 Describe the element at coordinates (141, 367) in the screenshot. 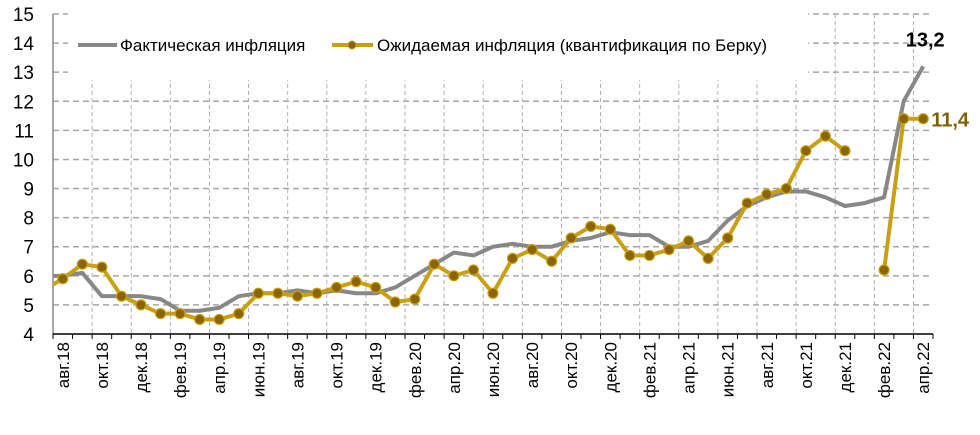

I see `x-tick-label: дек.18` at that location.